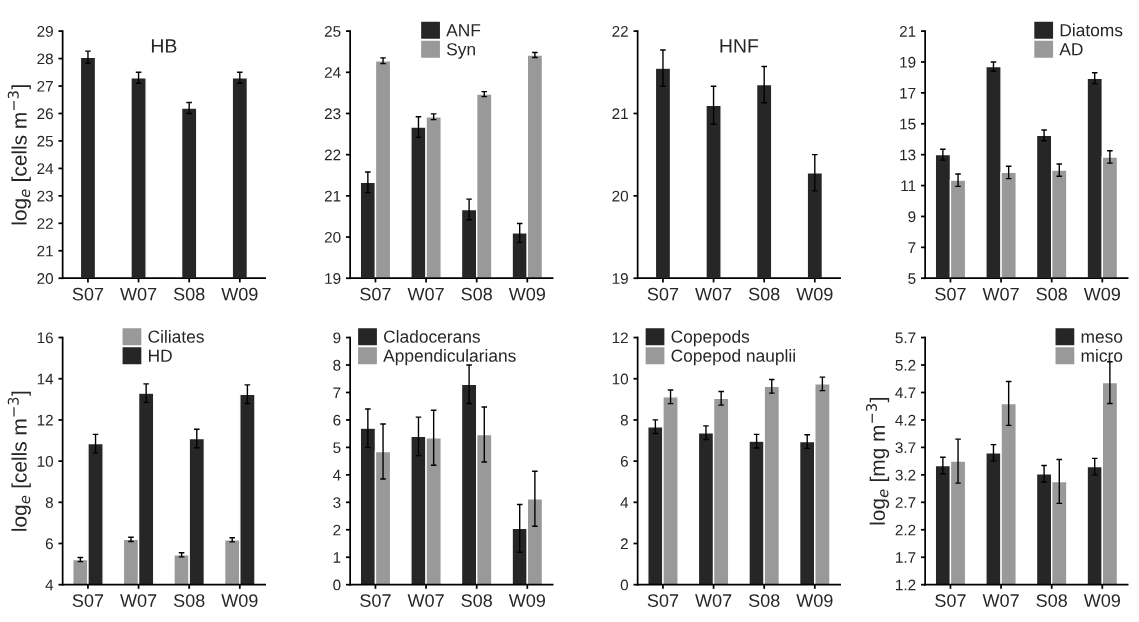 Image resolution: width=1139 pixels, height=622 pixels. What do you see at coordinates (906, 557) in the screenshot?
I see `y-tick-label: 1.7` at bounding box center [906, 557].